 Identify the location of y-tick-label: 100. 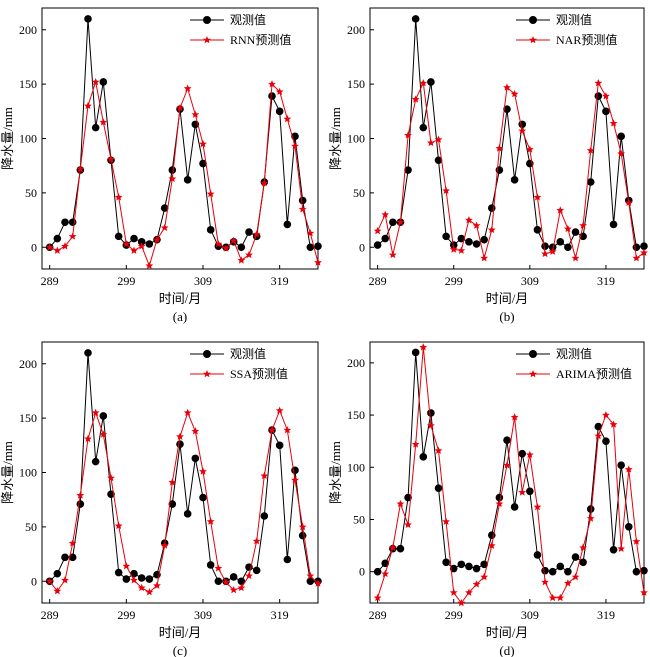
(356, 139).